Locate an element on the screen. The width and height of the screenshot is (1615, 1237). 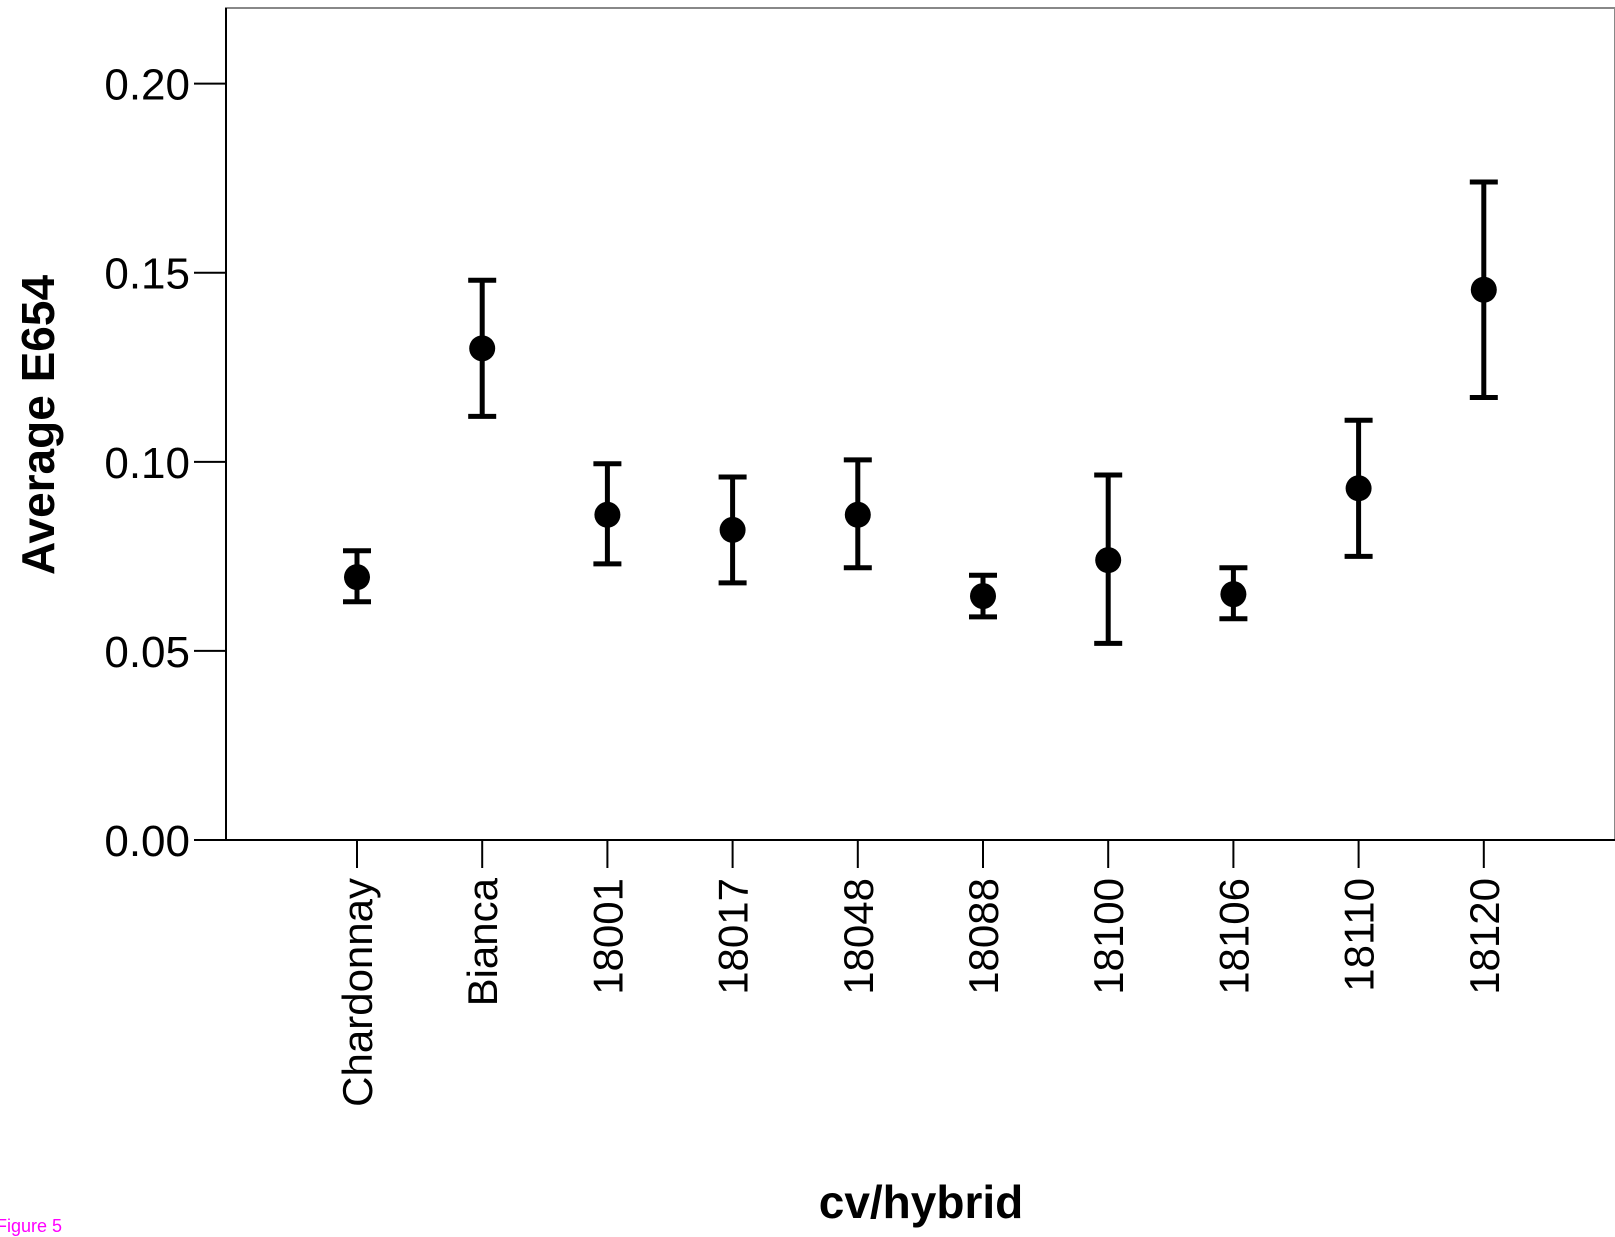
y-axis-title: Average E654 is located at coordinates (38, 425).